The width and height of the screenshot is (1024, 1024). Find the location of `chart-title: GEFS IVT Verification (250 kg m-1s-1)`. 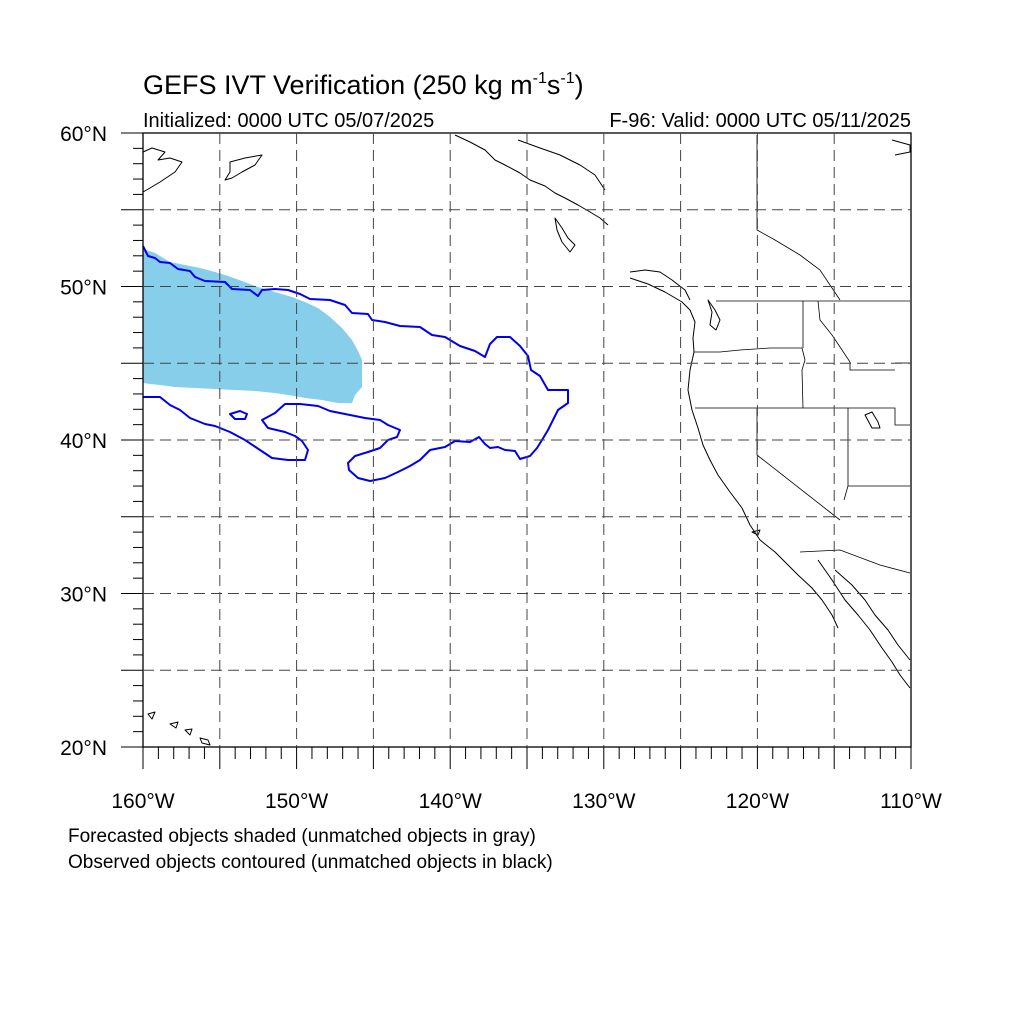

chart-title: GEFS IVT Verification (250 kg m-1s-1) is located at coordinates (363, 85).